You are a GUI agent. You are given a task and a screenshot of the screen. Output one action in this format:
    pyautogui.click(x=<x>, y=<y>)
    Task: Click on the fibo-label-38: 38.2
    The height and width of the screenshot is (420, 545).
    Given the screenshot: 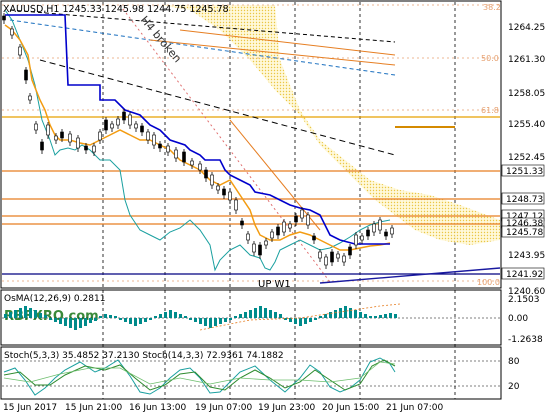 What is the action you would take?
    pyautogui.click(x=492, y=7)
    